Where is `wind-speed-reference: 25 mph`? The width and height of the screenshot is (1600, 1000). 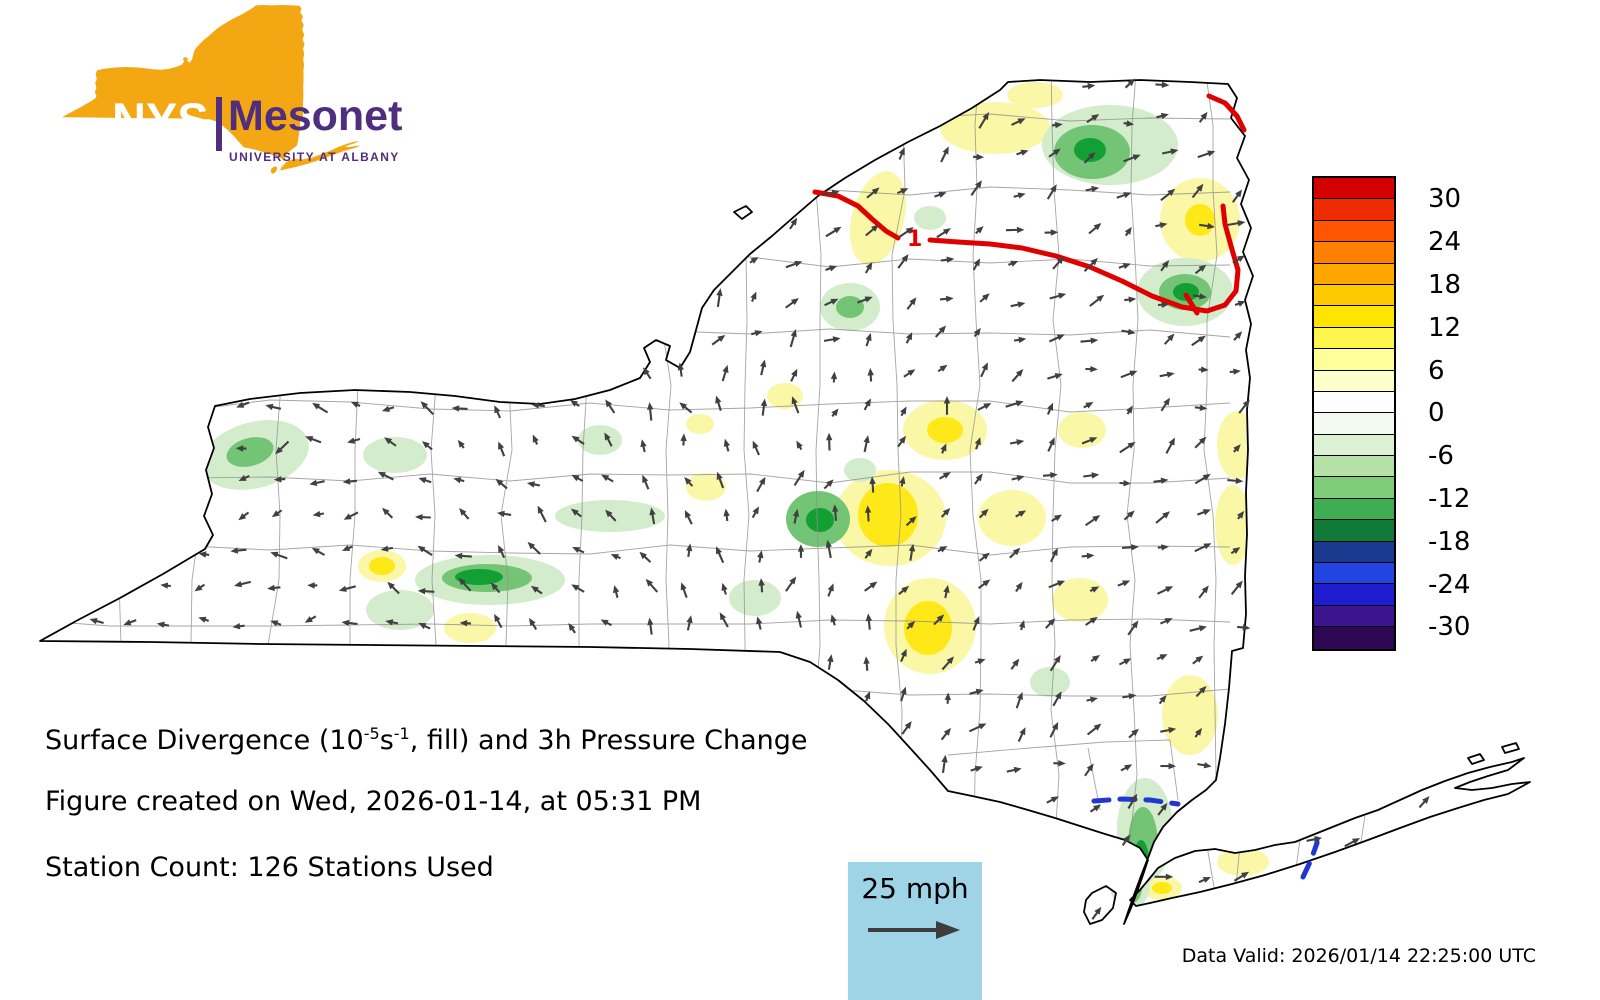 wind-speed-reference: 25 mph is located at coordinates (915, 931).